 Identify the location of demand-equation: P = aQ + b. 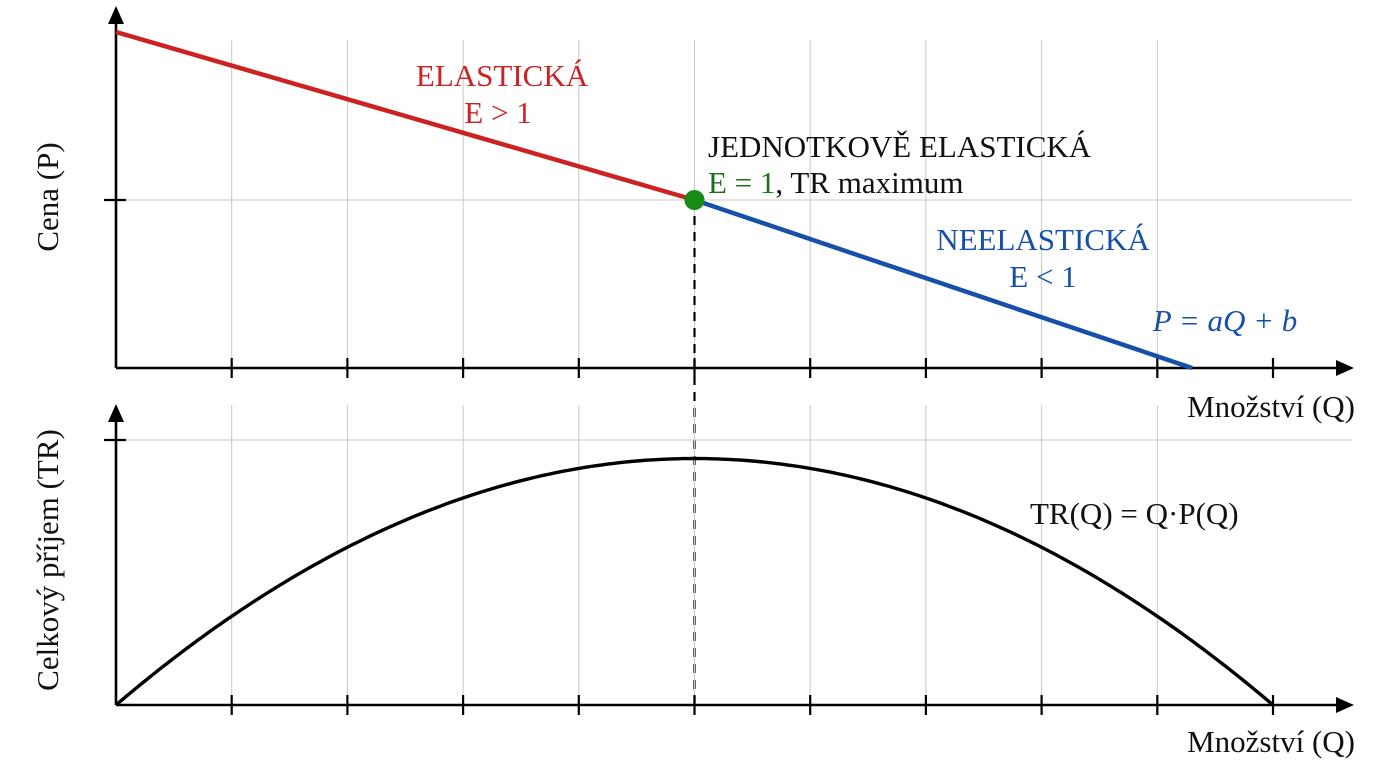
(1225, 320).